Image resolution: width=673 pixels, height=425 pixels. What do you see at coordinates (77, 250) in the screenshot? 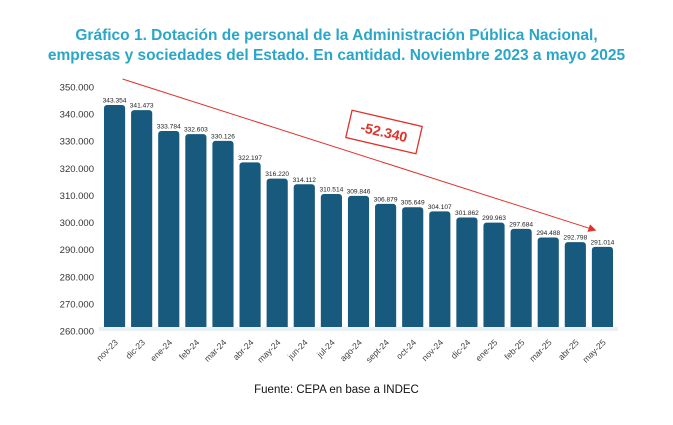
I see `y-tick-label: 290.000` at bounding box center [77, 250].